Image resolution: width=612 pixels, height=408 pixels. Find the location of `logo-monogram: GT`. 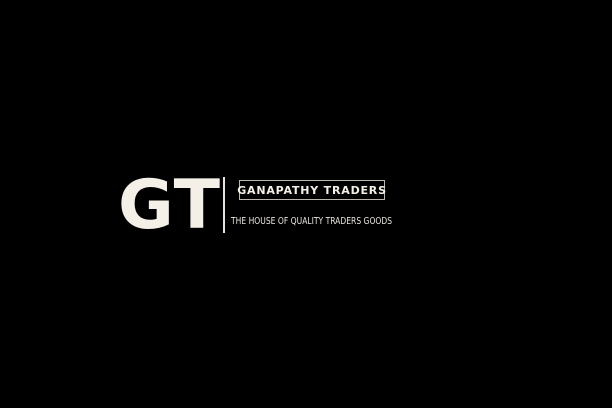

logo-monogram: GT is located at coordinates (170, 205).